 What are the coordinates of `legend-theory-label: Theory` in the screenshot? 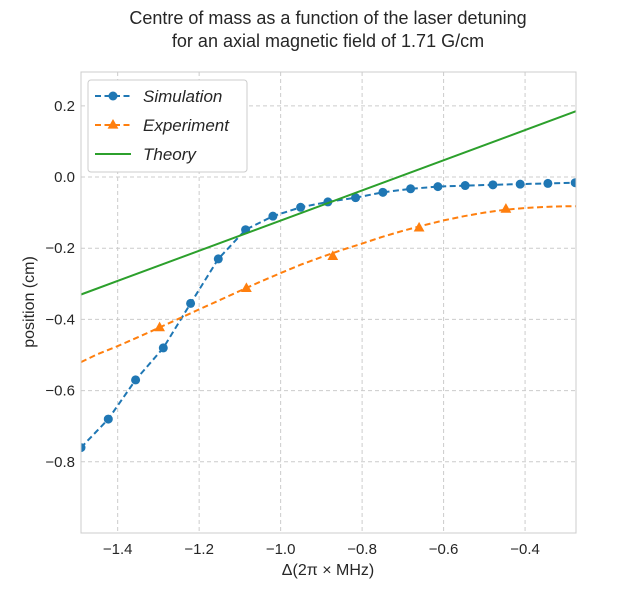 It's located at (170, 154).